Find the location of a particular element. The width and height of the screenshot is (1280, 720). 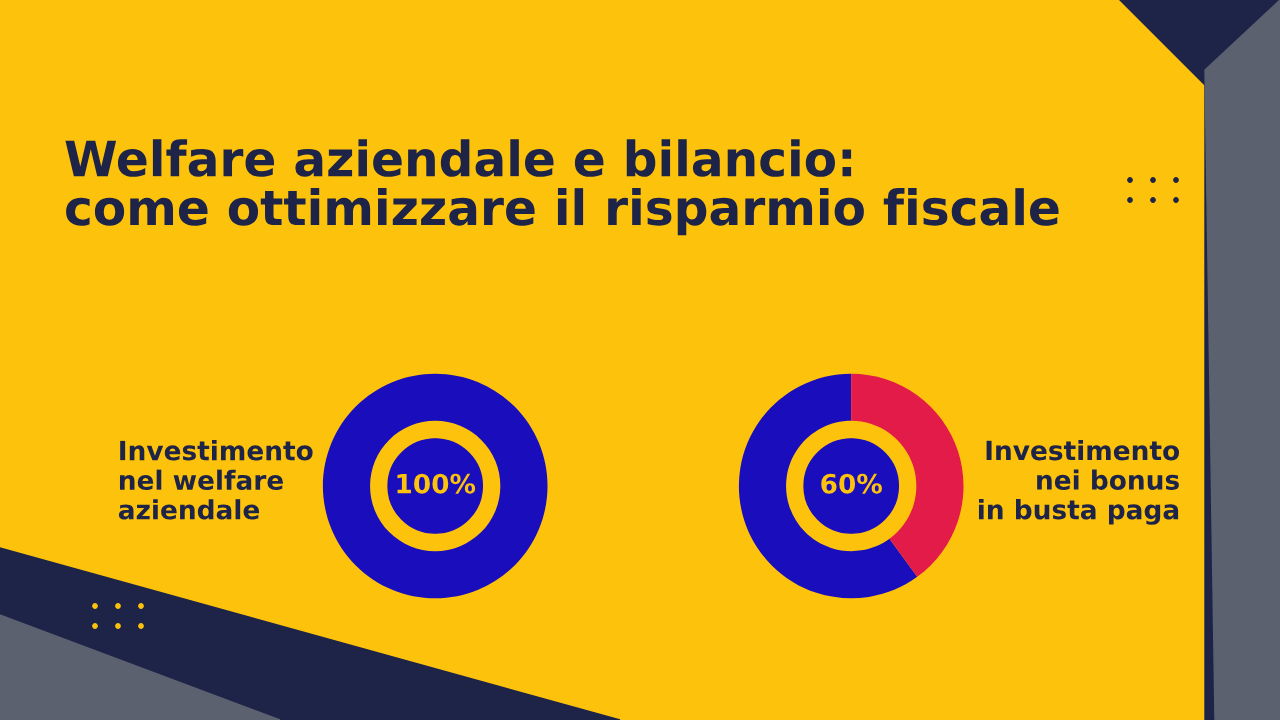

donut-slice is located at coordinates (828, 486).